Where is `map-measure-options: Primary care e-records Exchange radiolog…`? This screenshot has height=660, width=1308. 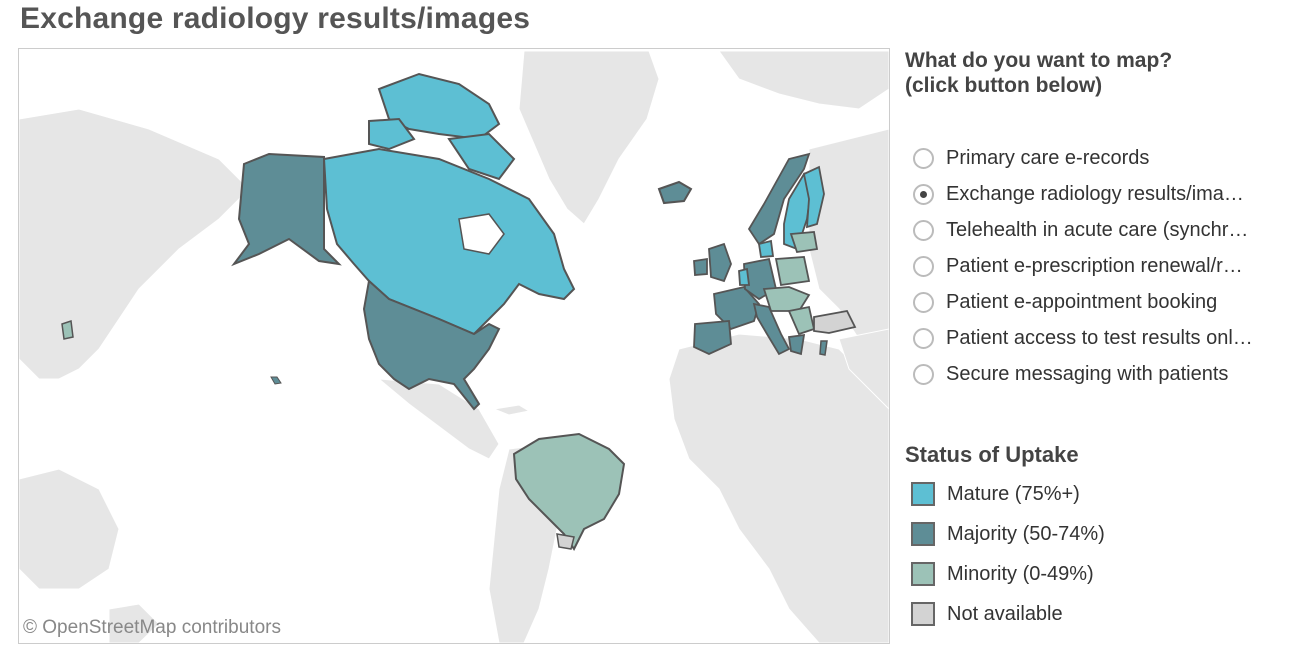
map-measure-options: Primary care e-records Exchange radiolog… is located at coordinates (1099, 266).